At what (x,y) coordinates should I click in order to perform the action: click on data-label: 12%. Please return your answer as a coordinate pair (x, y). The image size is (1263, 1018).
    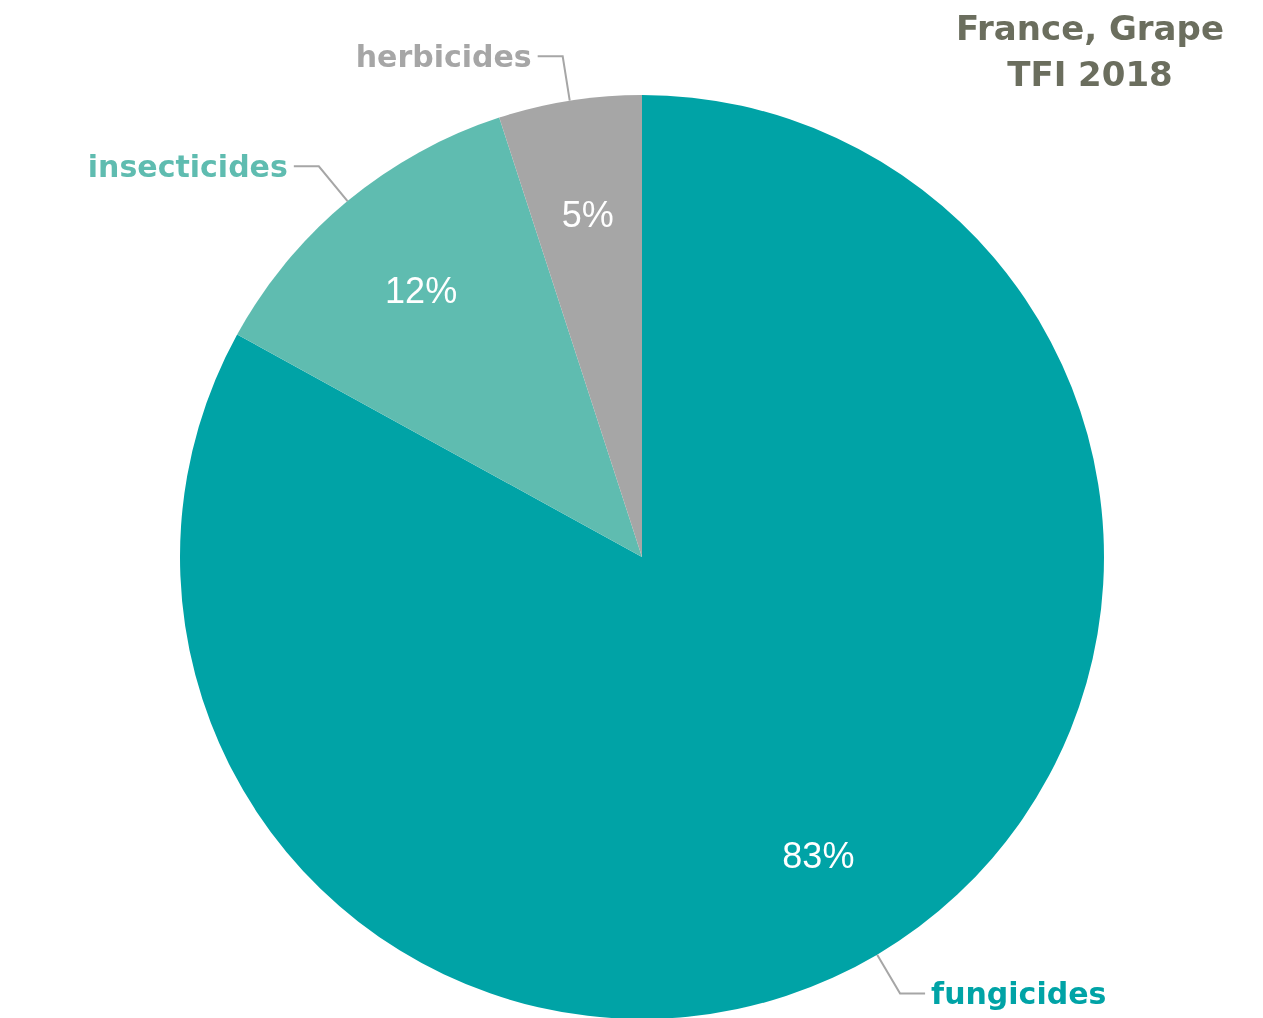
    Looking at the image, I should click on (421, 290).